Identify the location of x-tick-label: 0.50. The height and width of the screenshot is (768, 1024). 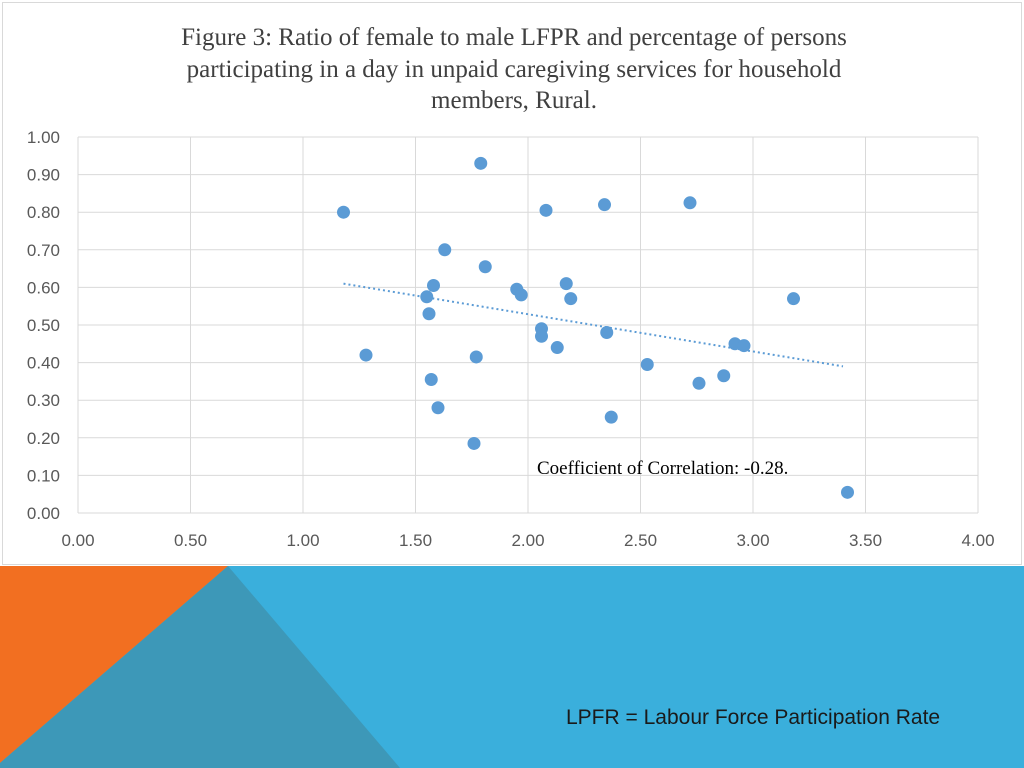
(190, 540).